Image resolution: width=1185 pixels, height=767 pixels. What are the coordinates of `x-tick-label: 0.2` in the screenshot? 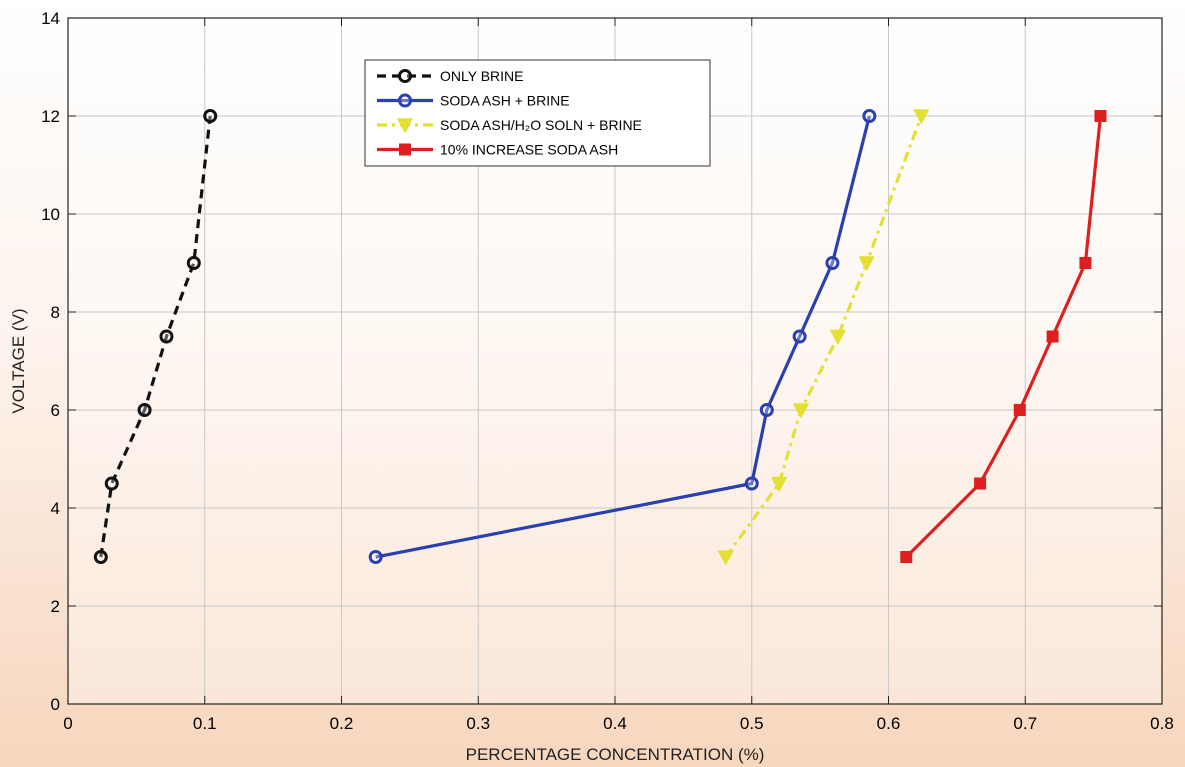 It's located at (342, 723).